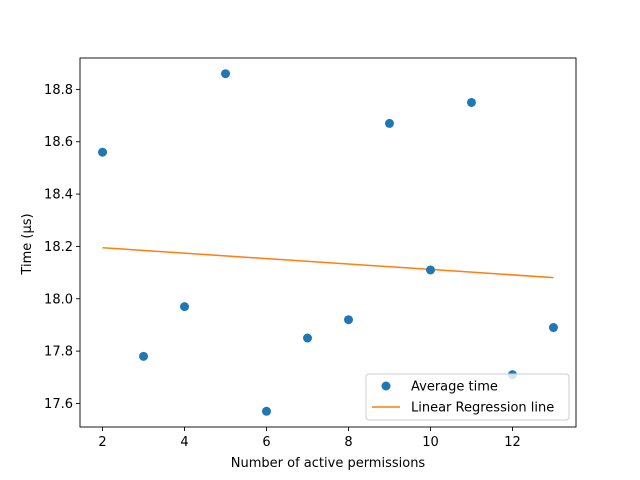 This screenshot has width=640, height=480. I want to click on y-tick-label: 18.0, so click(58, 299).